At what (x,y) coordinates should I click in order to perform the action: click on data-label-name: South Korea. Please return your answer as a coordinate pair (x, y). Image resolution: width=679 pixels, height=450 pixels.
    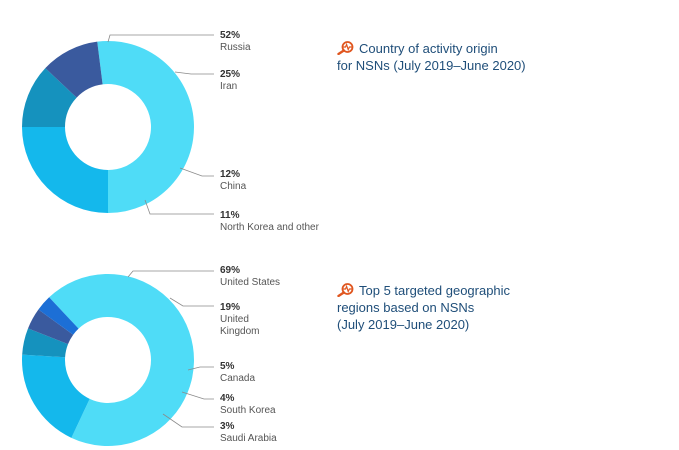
    Looking at the image, I should click on (248, 410).